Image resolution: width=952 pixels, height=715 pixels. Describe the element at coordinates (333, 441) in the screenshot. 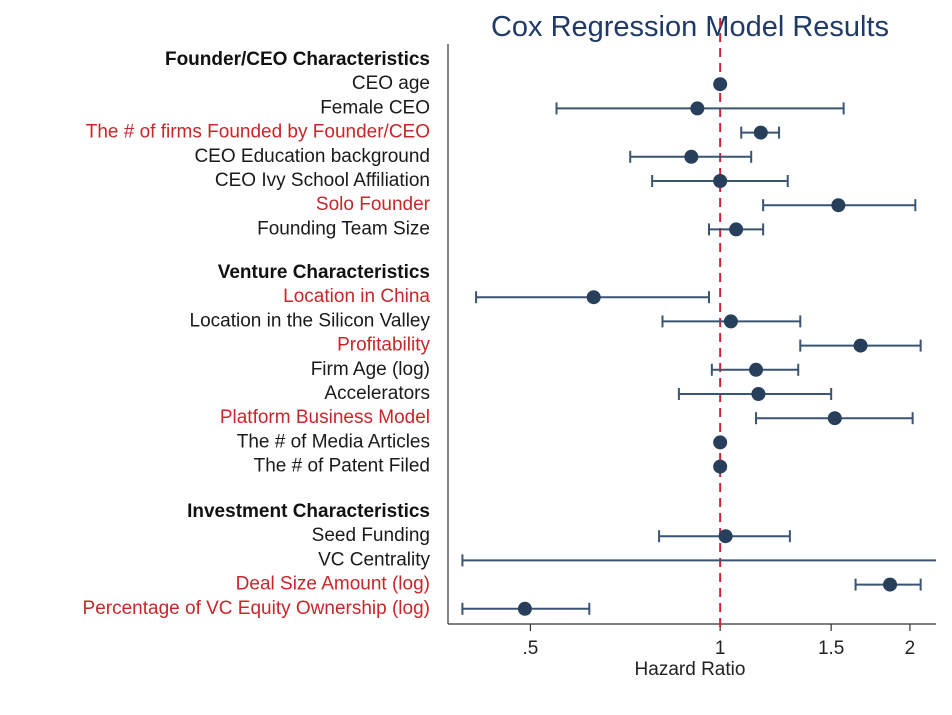

I see `row-label: The # of Media Articles` at that location.